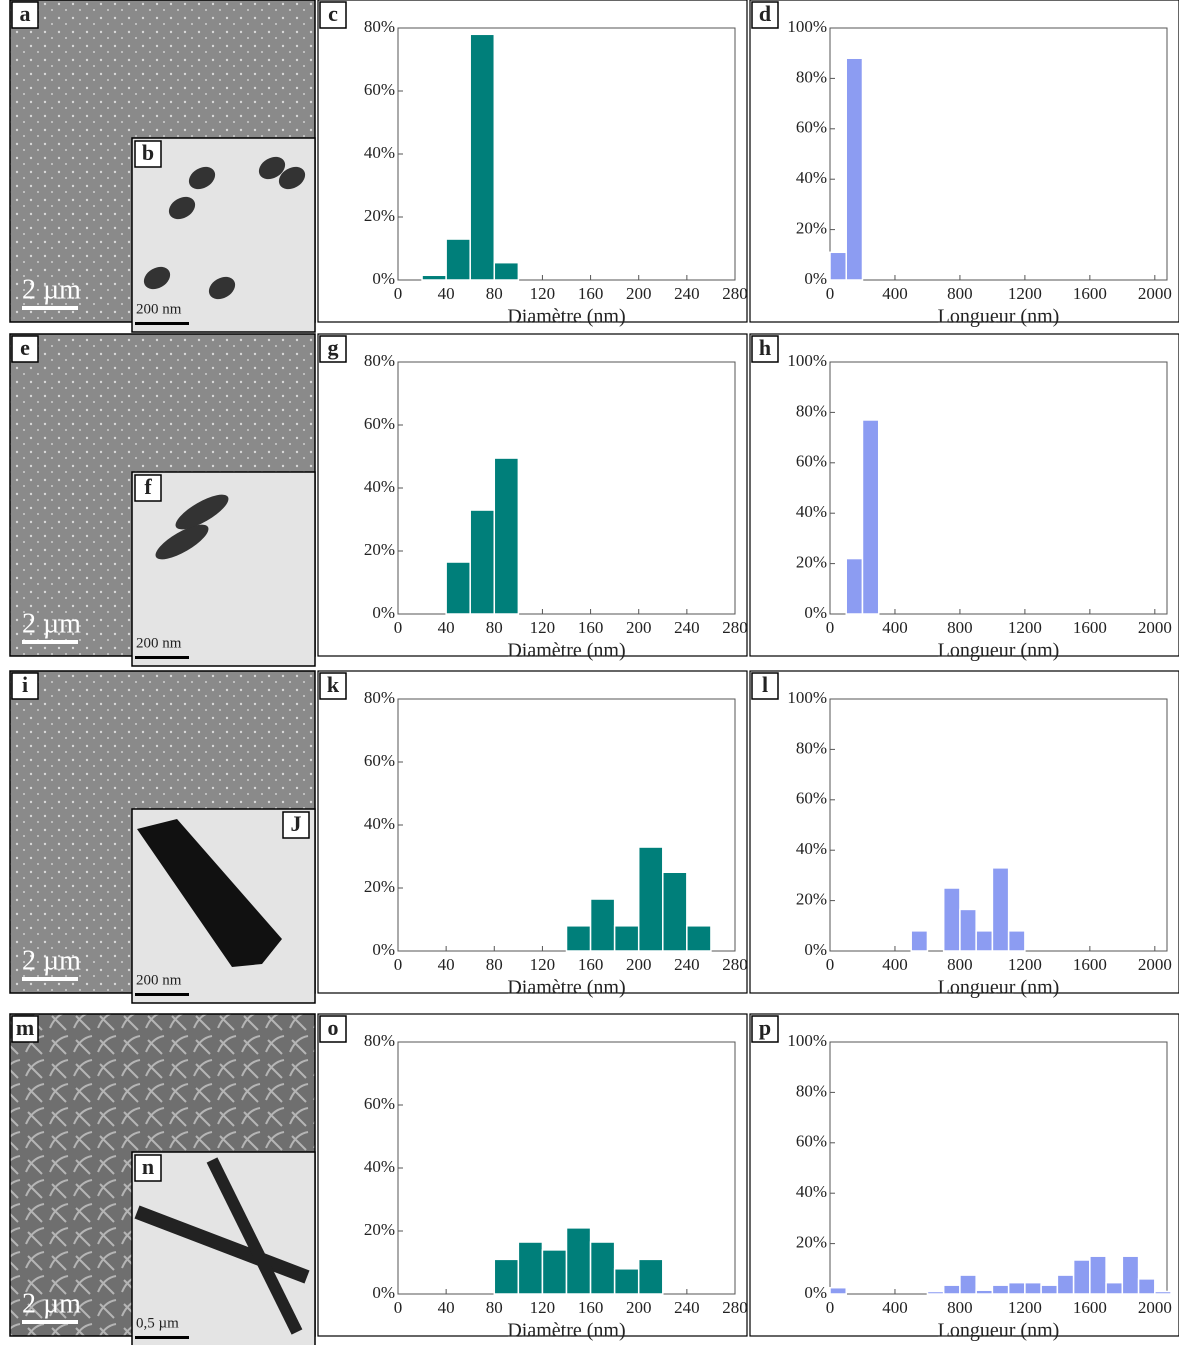 This screenshot has width=1179, height=1345. I want to click on x-tick-label: 40, so click(446, 964).